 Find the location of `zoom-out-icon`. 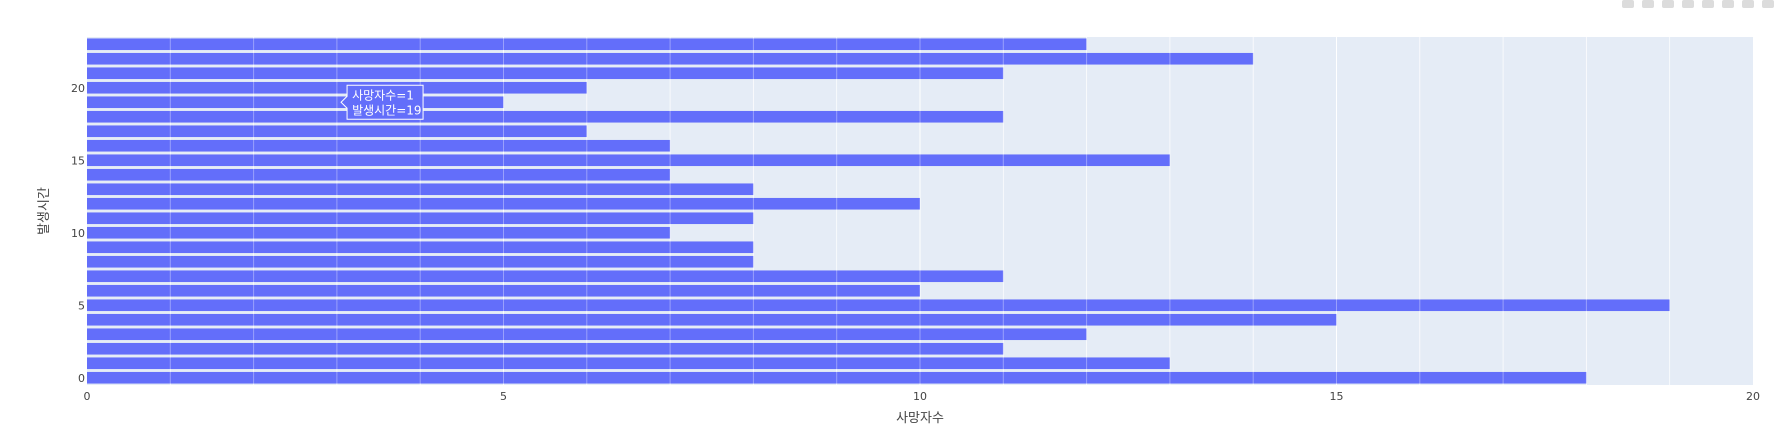

zoom-out-icon is located at coordinates (1748, 4).